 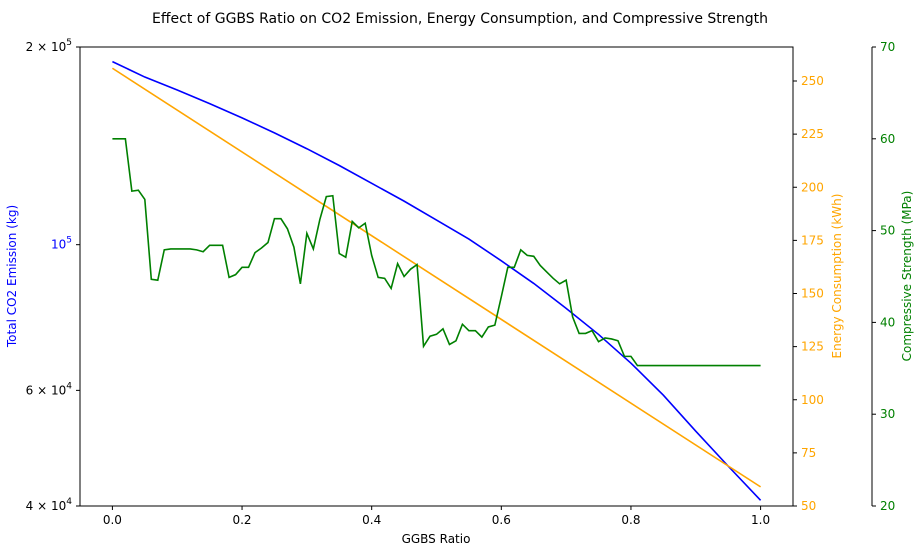 I want to click on energy-tick-label: 125, so click(x=812, y=347).